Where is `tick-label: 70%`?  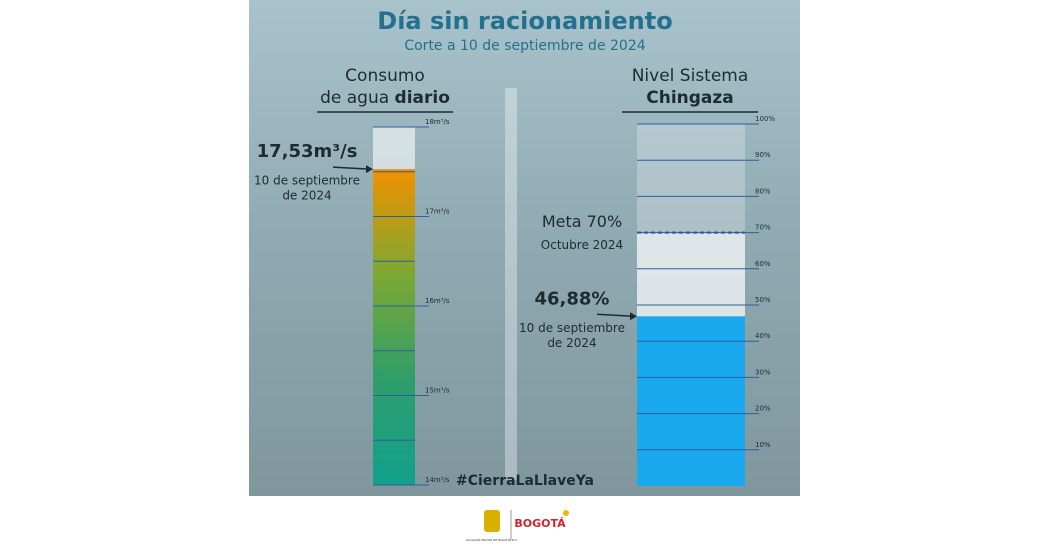
tick-label: 70% is located at coordinates (763, 228).